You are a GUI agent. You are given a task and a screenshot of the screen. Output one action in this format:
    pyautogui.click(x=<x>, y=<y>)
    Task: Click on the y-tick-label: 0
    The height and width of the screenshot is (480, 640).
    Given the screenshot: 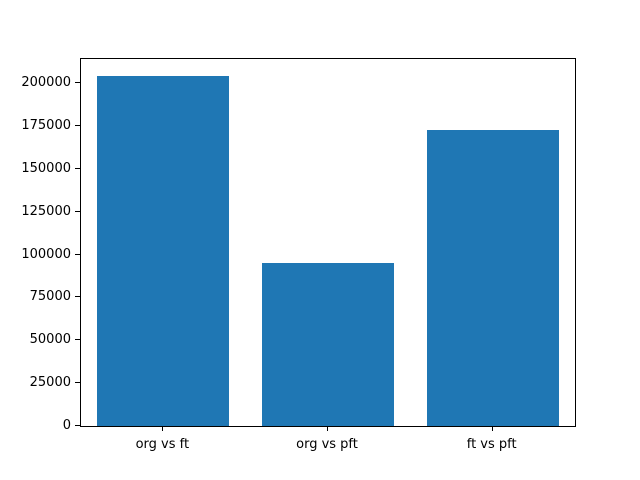 What is the action you would take?
    pyautogui.click(x=66, y=425)
    